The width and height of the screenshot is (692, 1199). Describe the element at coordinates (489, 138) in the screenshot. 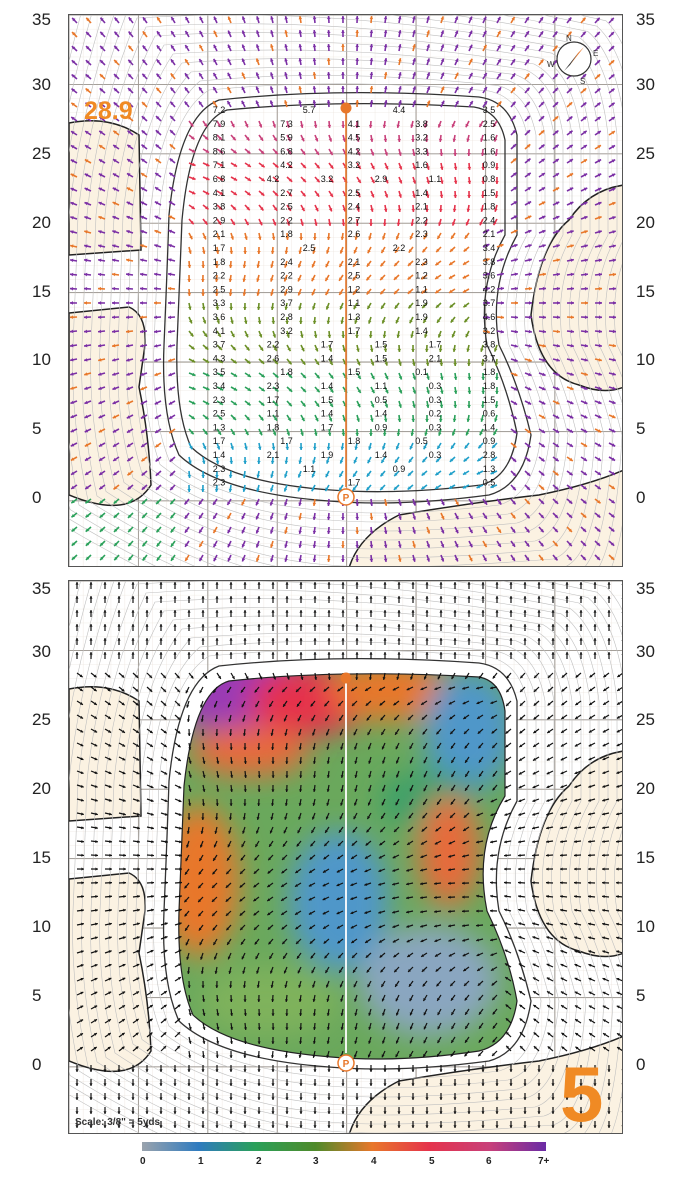

I see `slope-value: 1.6` at that location.